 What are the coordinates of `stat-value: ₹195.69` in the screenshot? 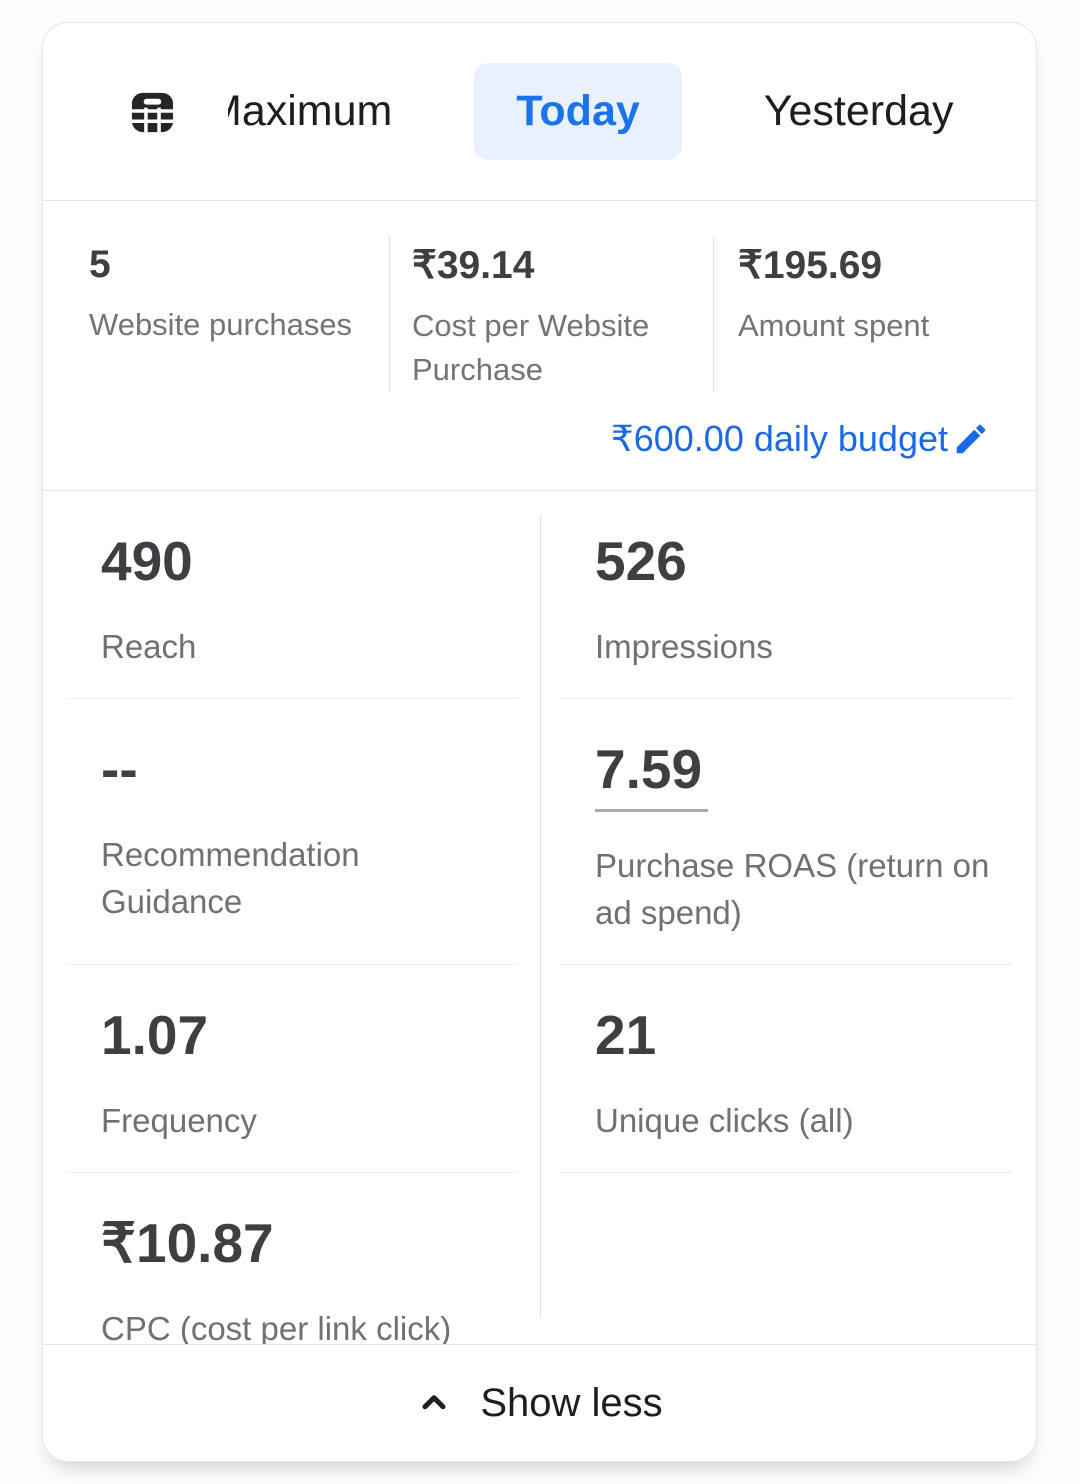 It's located at (810, 265).